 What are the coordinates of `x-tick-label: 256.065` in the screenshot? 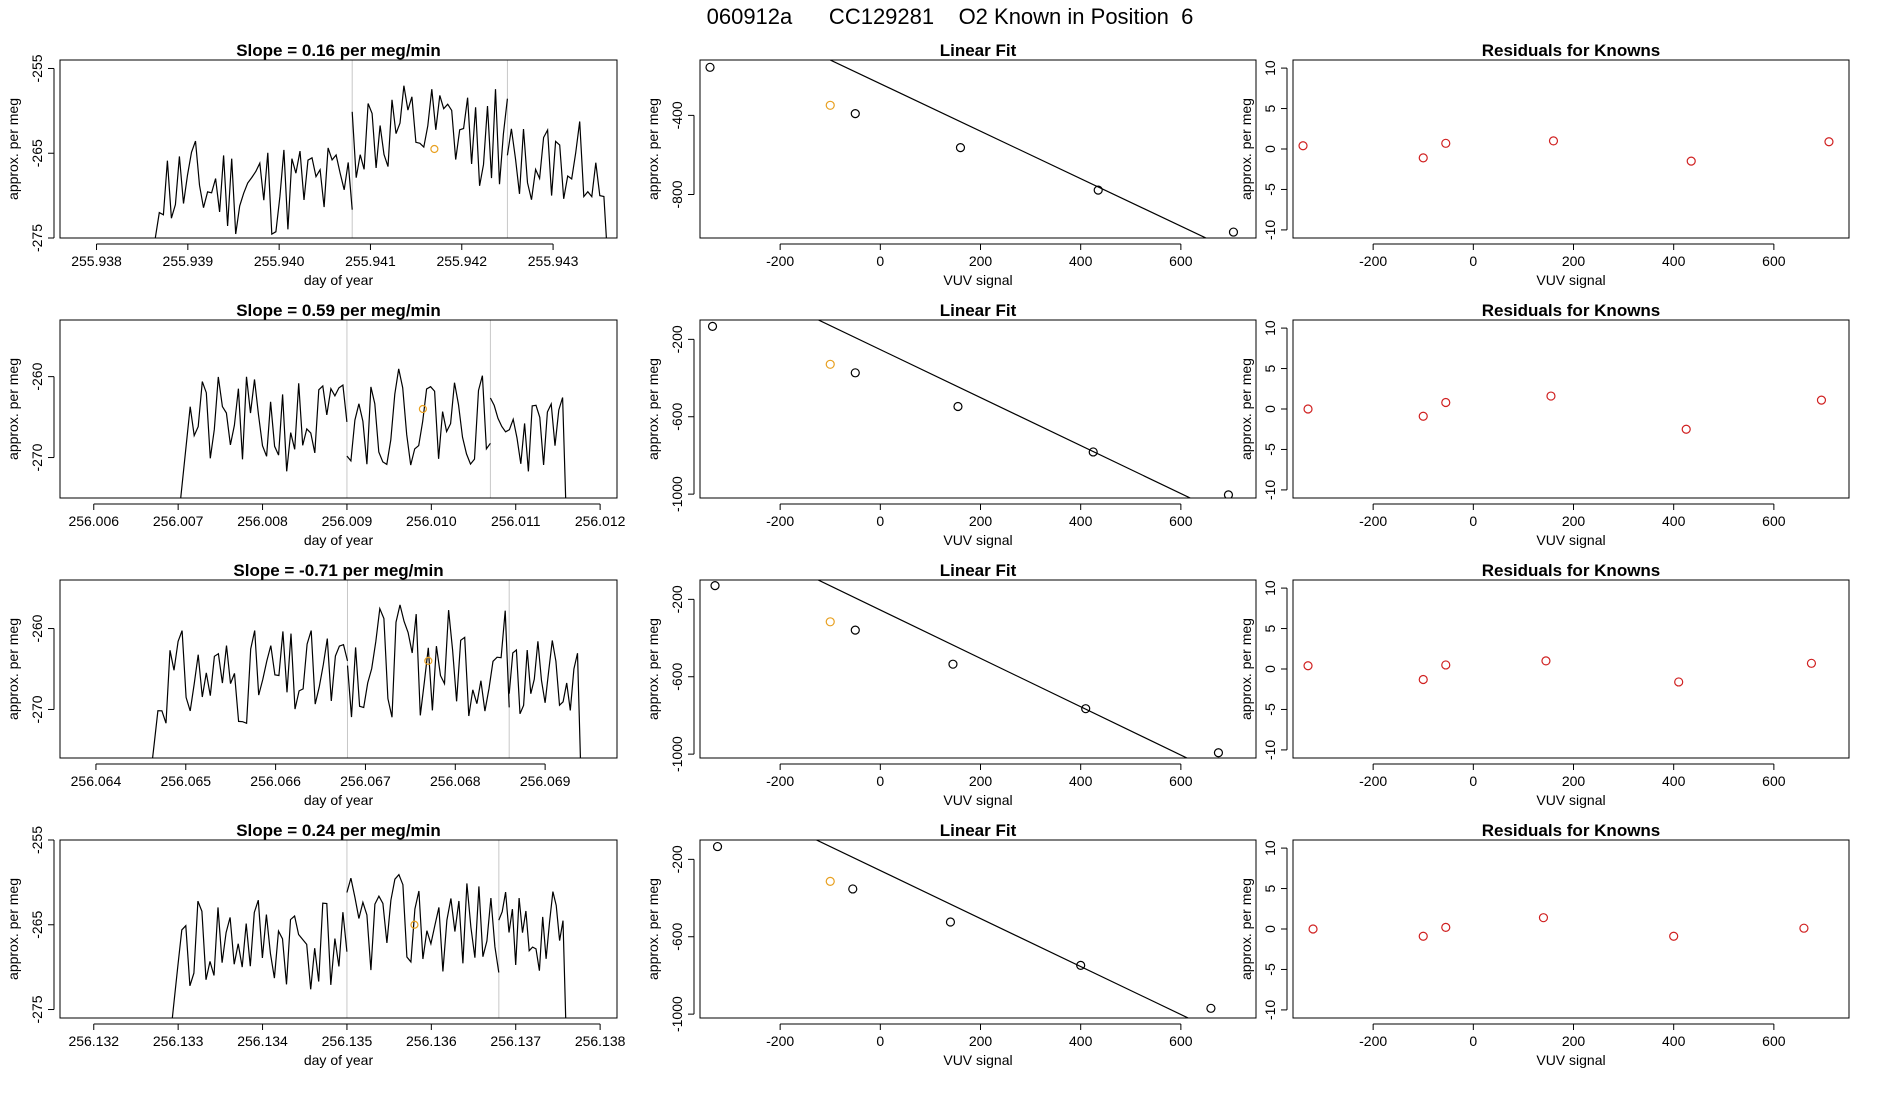 It's located at (185, 781).